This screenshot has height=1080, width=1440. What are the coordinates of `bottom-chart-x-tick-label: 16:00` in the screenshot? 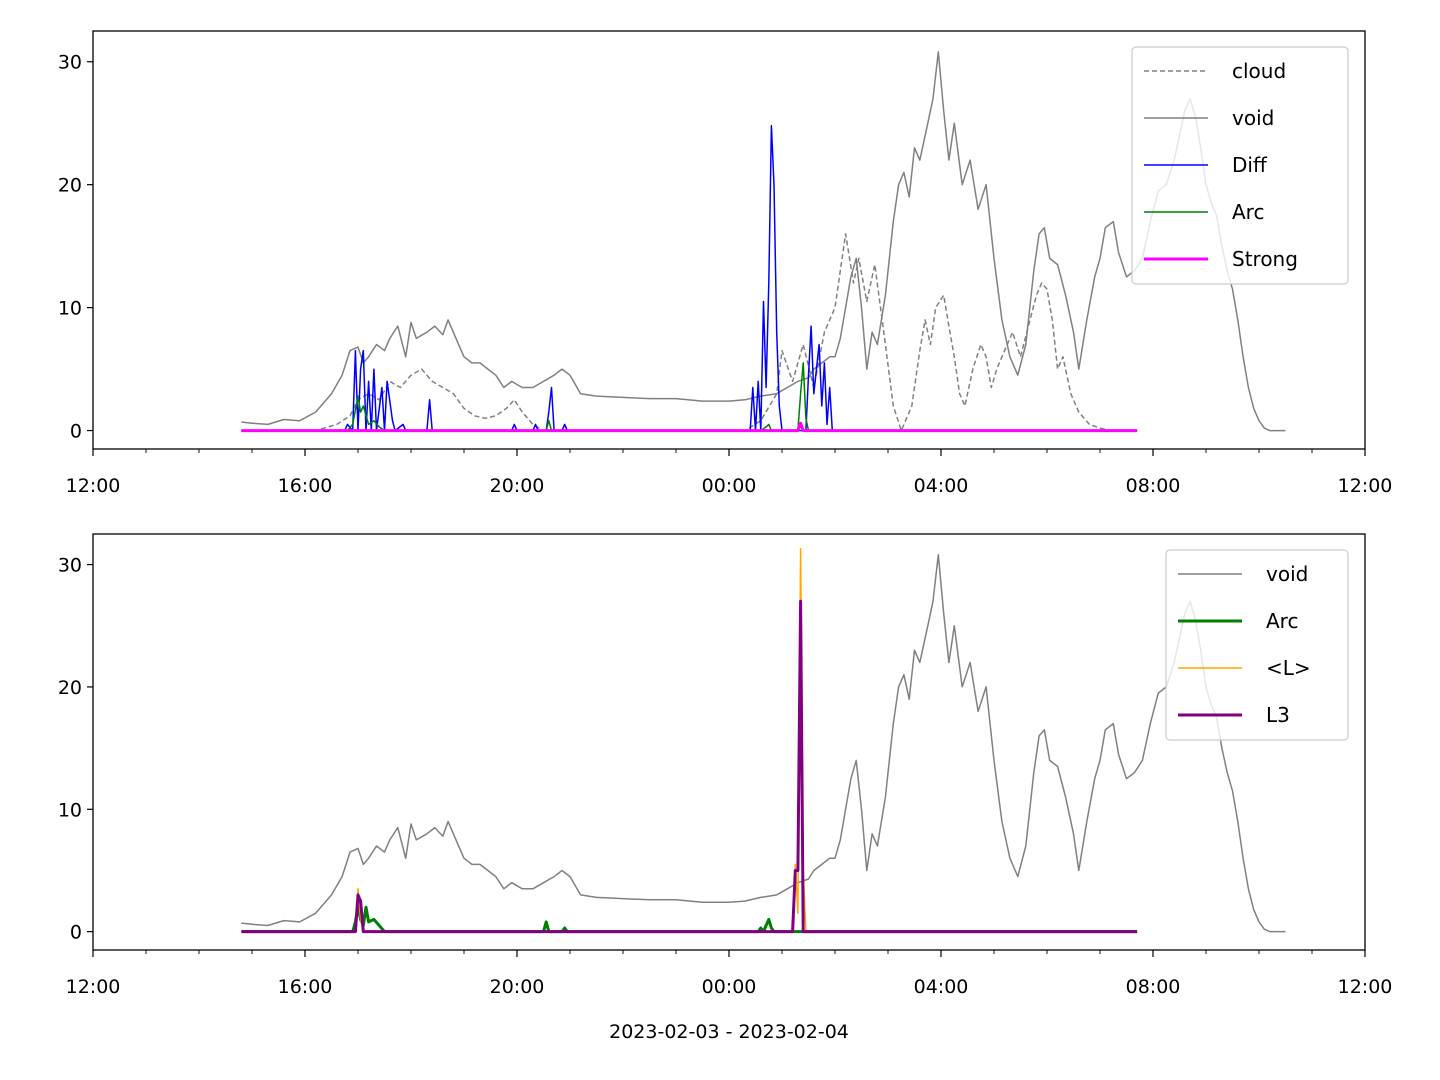 It's located at (305, 987).